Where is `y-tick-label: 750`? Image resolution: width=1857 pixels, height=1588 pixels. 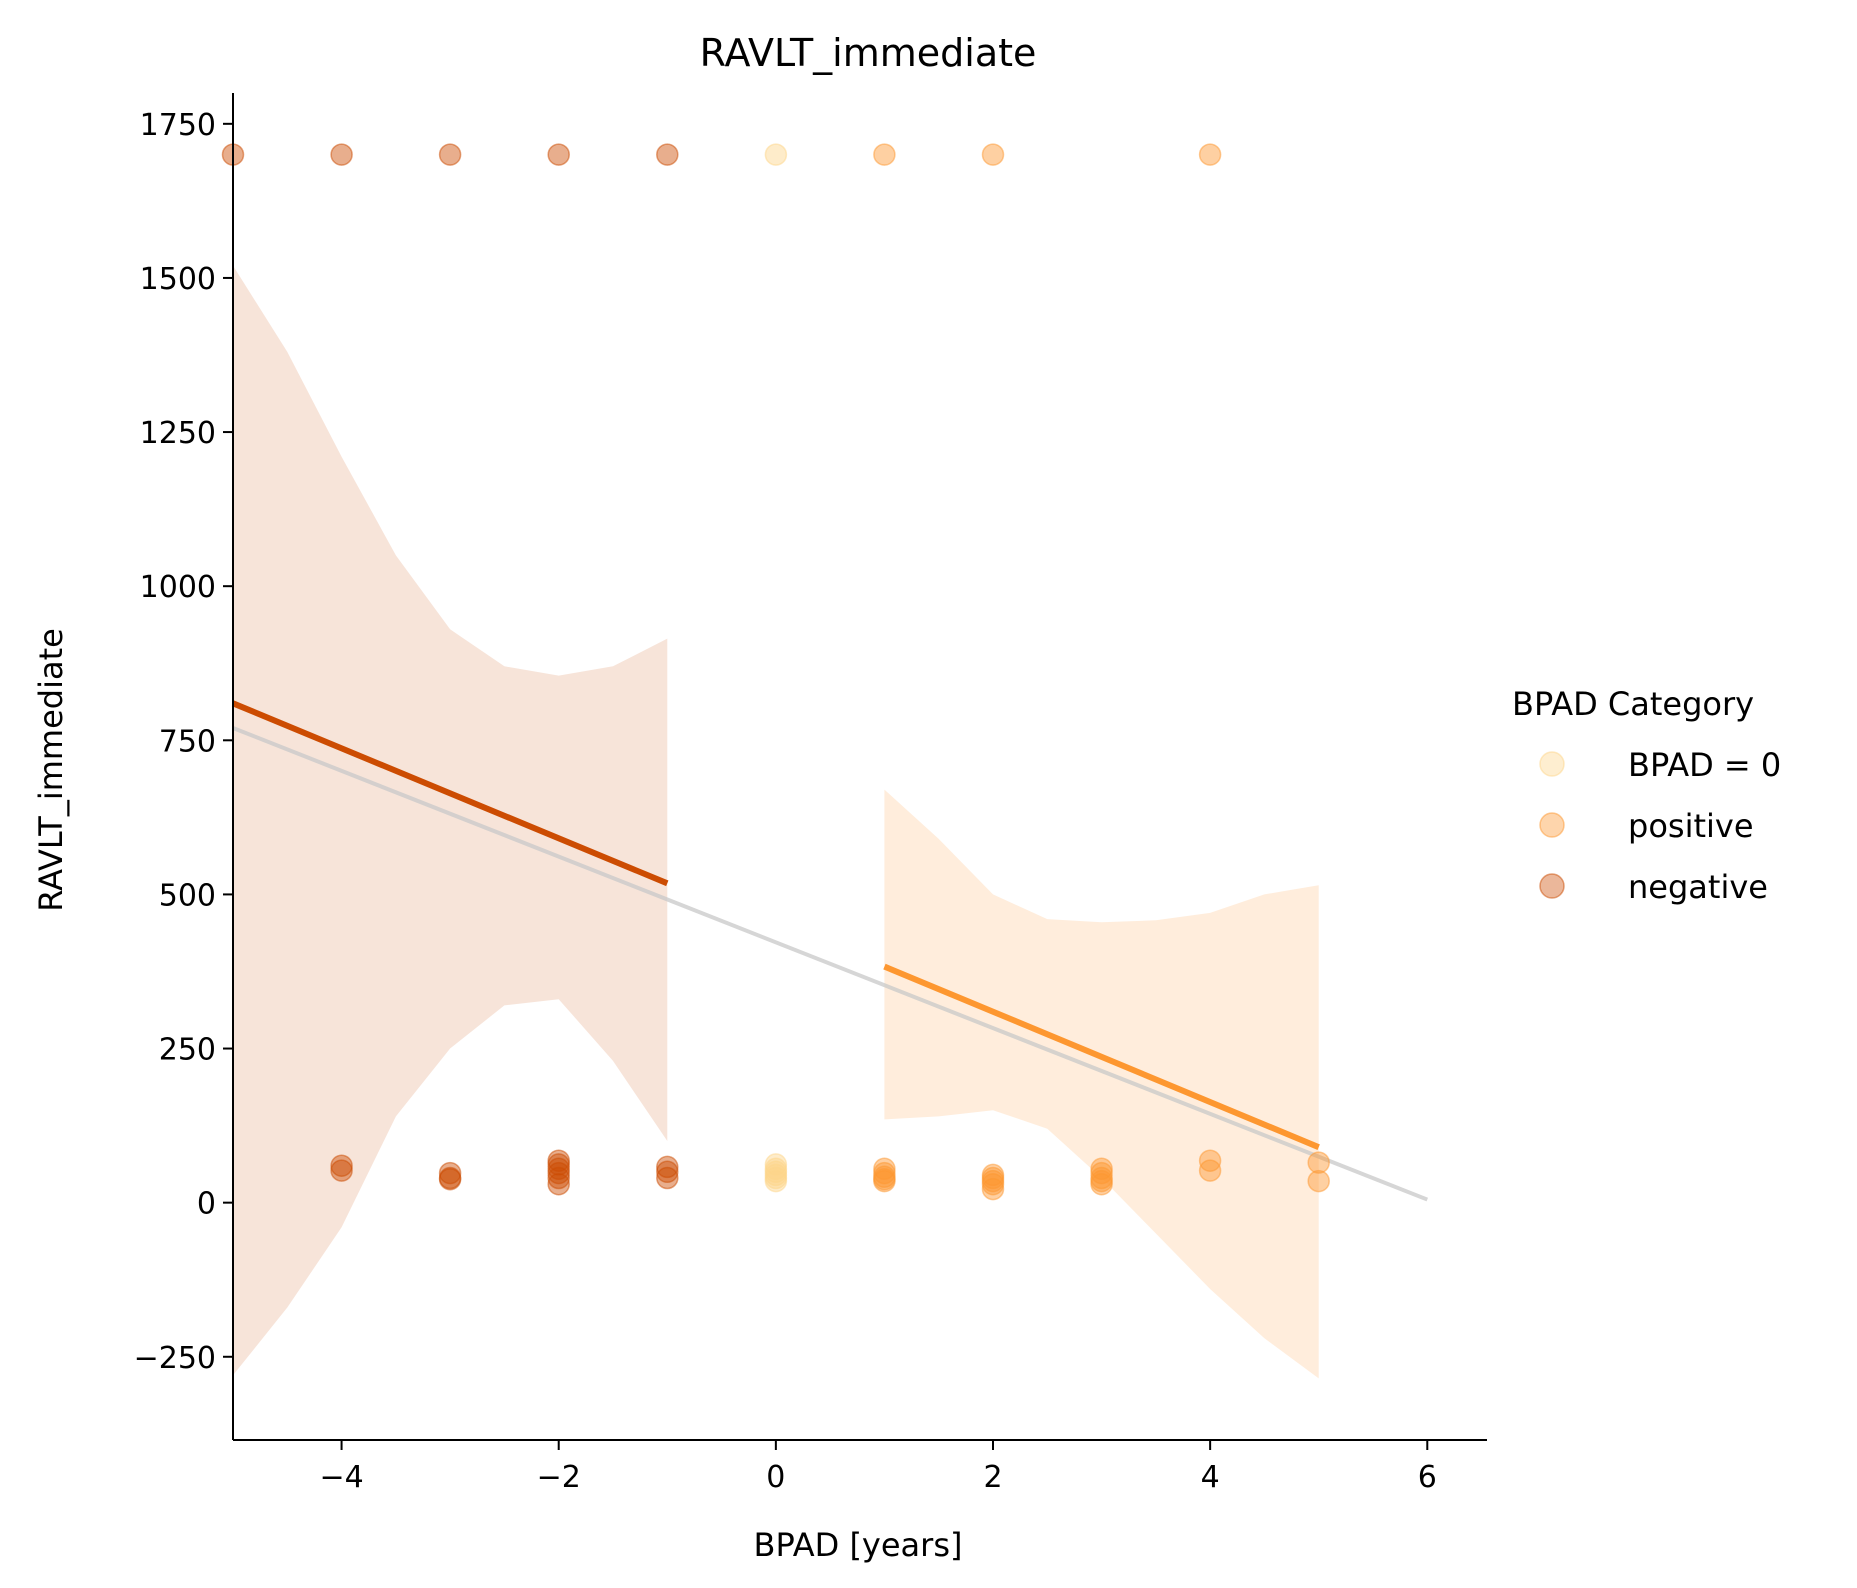 y-tick-label: 750 is located at coordinates (187, 741).